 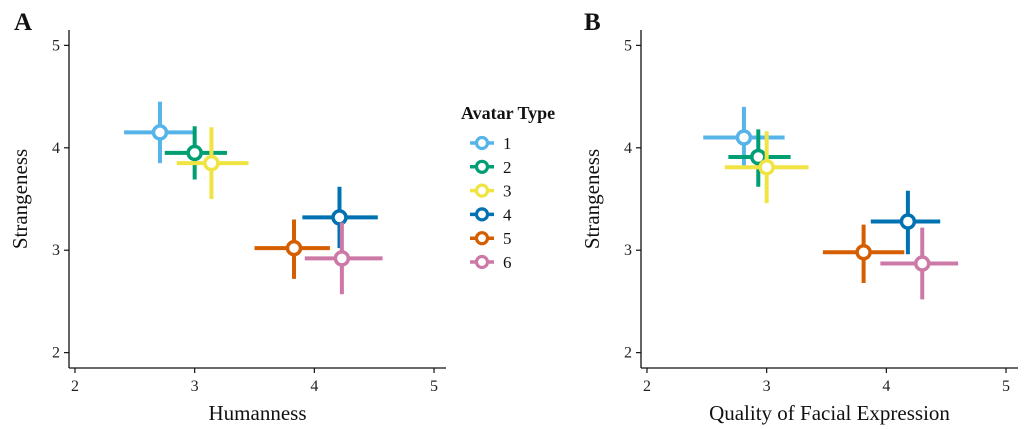 I want to click on legend-item-5: 5, so click(x=491, y=238).